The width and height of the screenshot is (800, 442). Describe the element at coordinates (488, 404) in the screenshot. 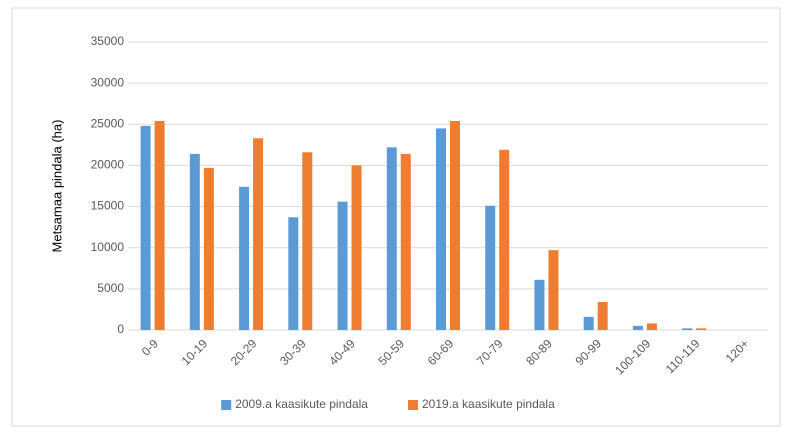

I see `legend-label: 2019.a kaasikute pindala` at that location.